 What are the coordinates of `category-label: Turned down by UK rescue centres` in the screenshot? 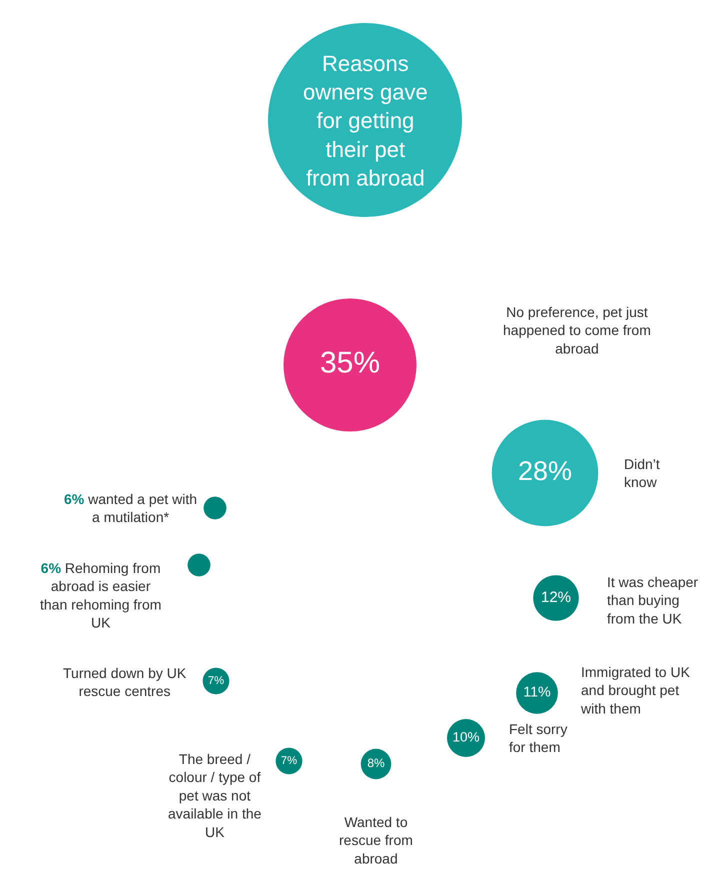 It's located at (125, 682).